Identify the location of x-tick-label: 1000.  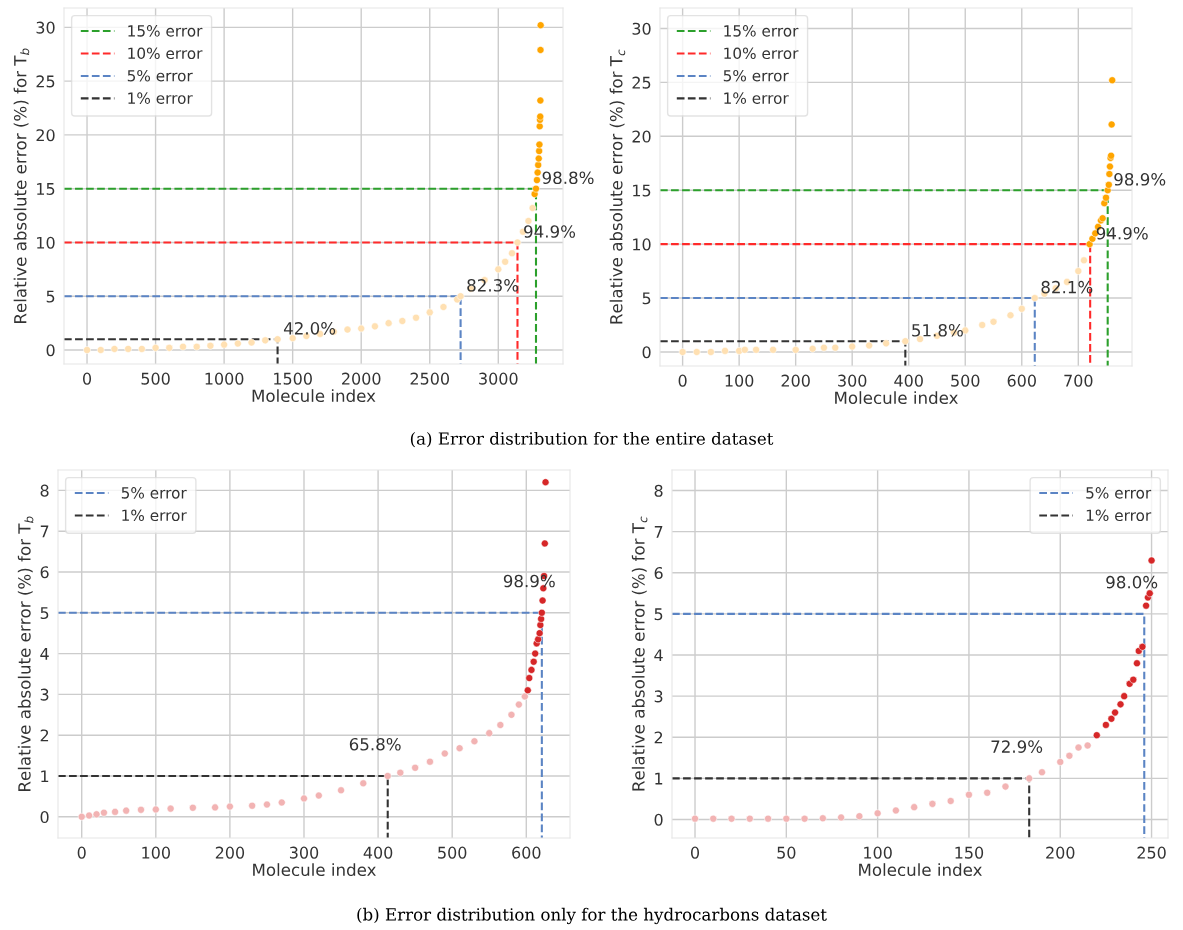
(224, 378).